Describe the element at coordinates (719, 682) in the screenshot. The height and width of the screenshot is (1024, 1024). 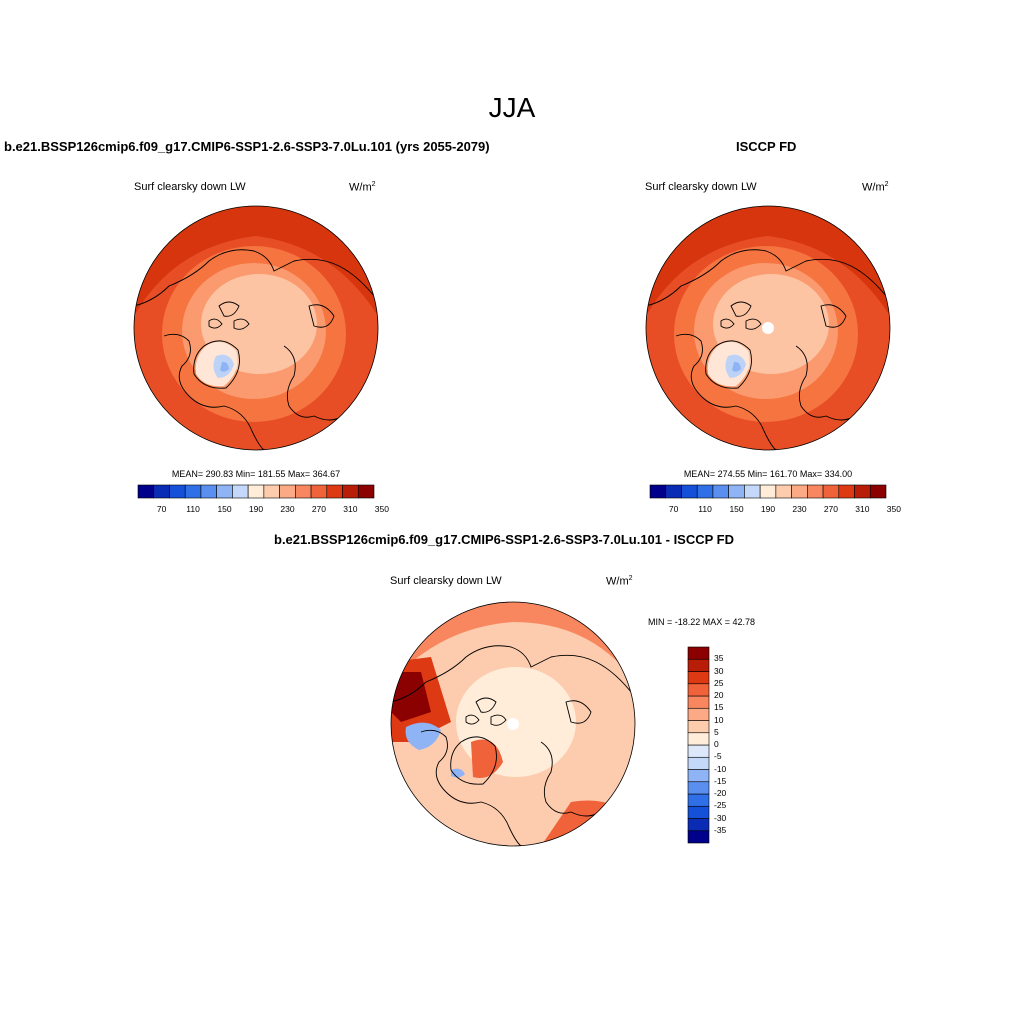
I see `panel-3-colorbar-tick-label: 25` at that location.